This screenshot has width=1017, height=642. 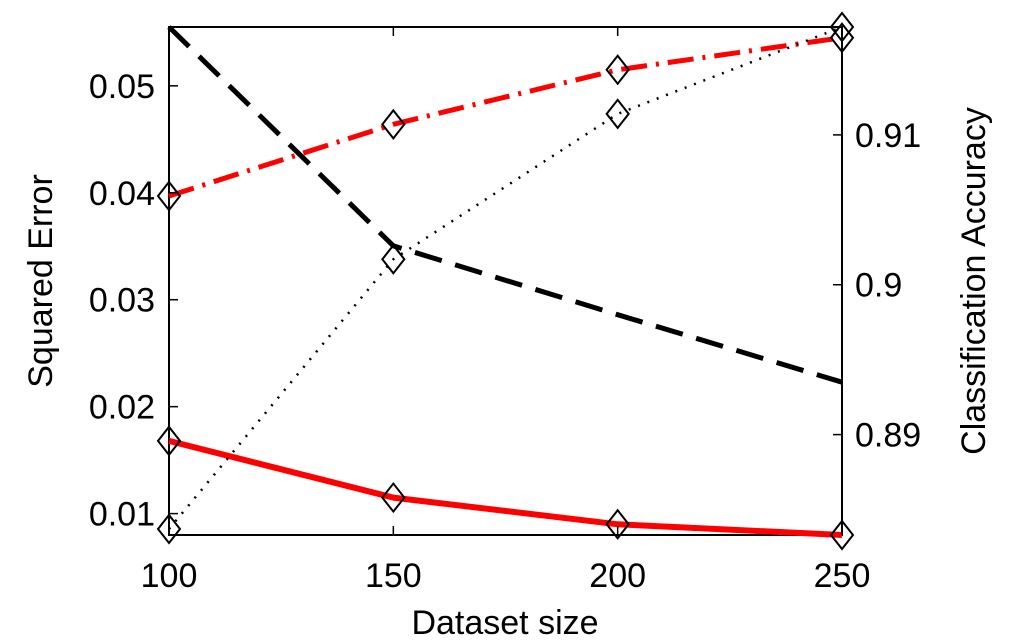 I want to click on y-left-tick-label: 0.01, so click(x=122, y=515).